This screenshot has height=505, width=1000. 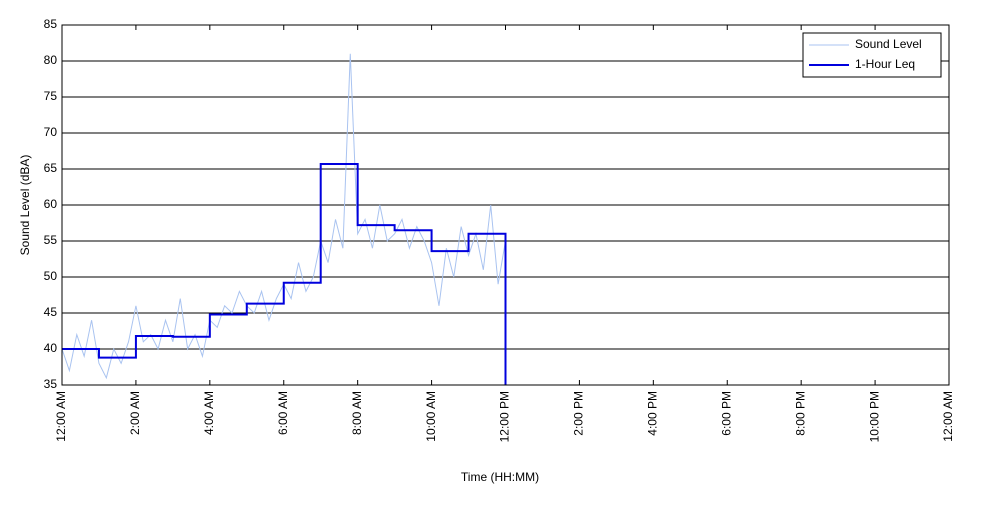 I want to click on x-axis-label: Time (HH:MM), so click(x=500, y=477).